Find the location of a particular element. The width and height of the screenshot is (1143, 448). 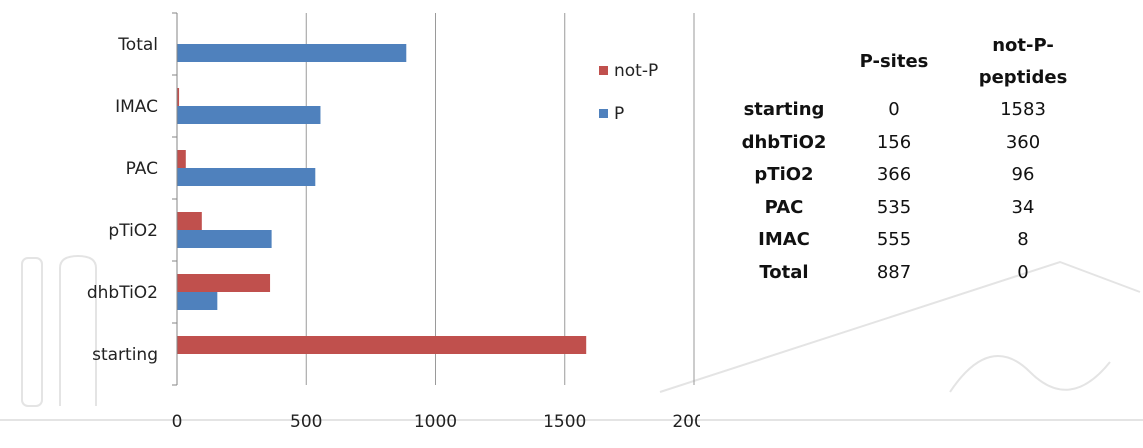

x-tick-label: 0 is located at coordinates (177, 422).